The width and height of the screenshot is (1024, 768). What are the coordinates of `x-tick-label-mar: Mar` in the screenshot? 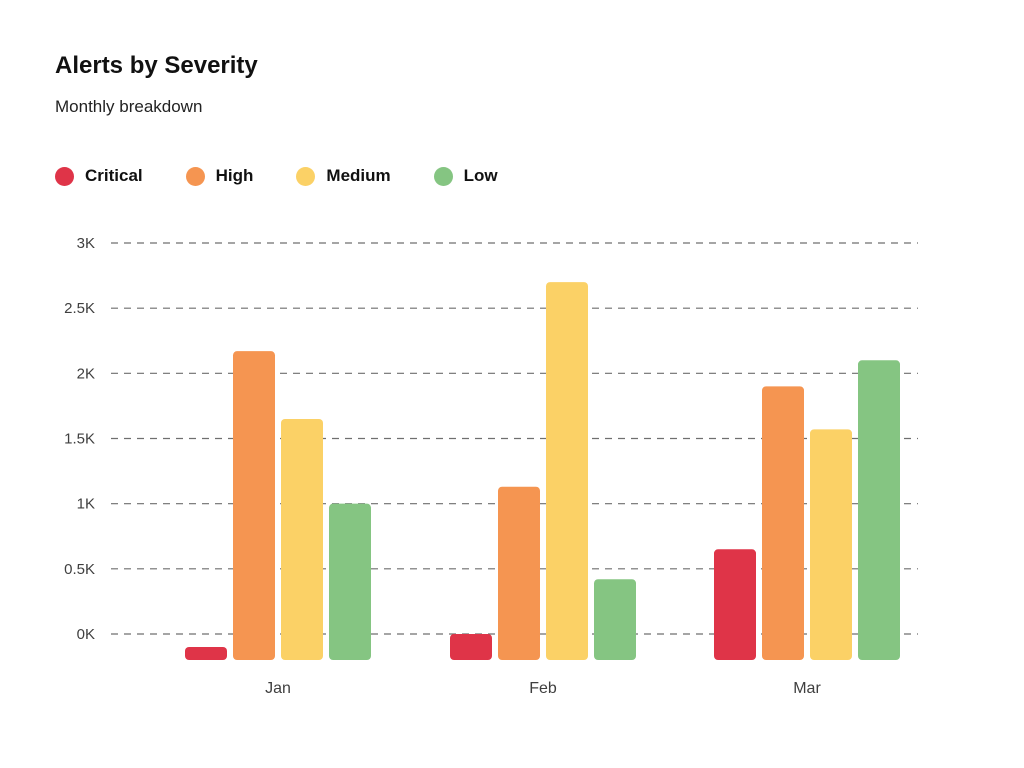 It's located at (807, 688).